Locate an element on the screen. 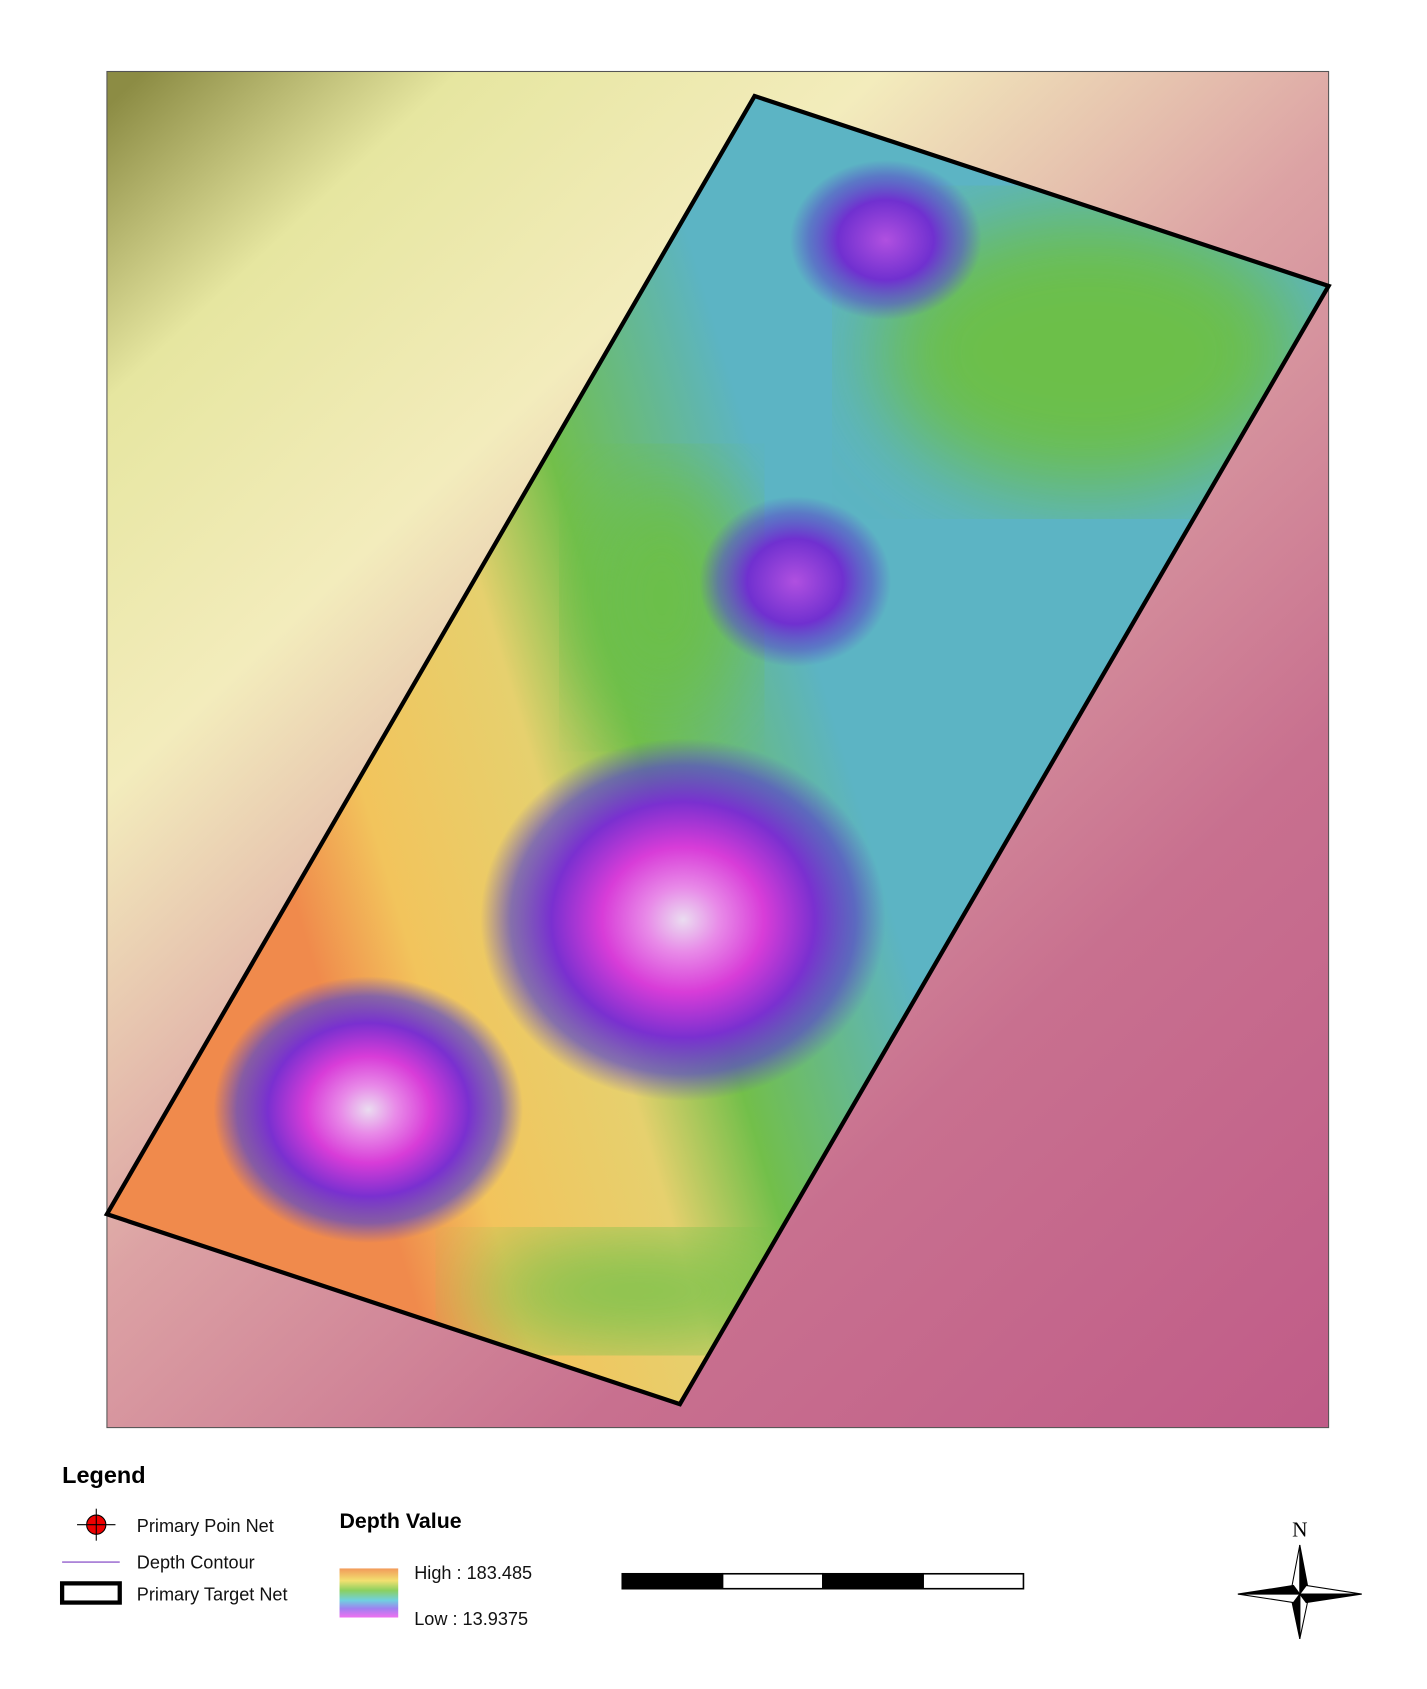  north-label: N is located at coordinates (1299, 1529).